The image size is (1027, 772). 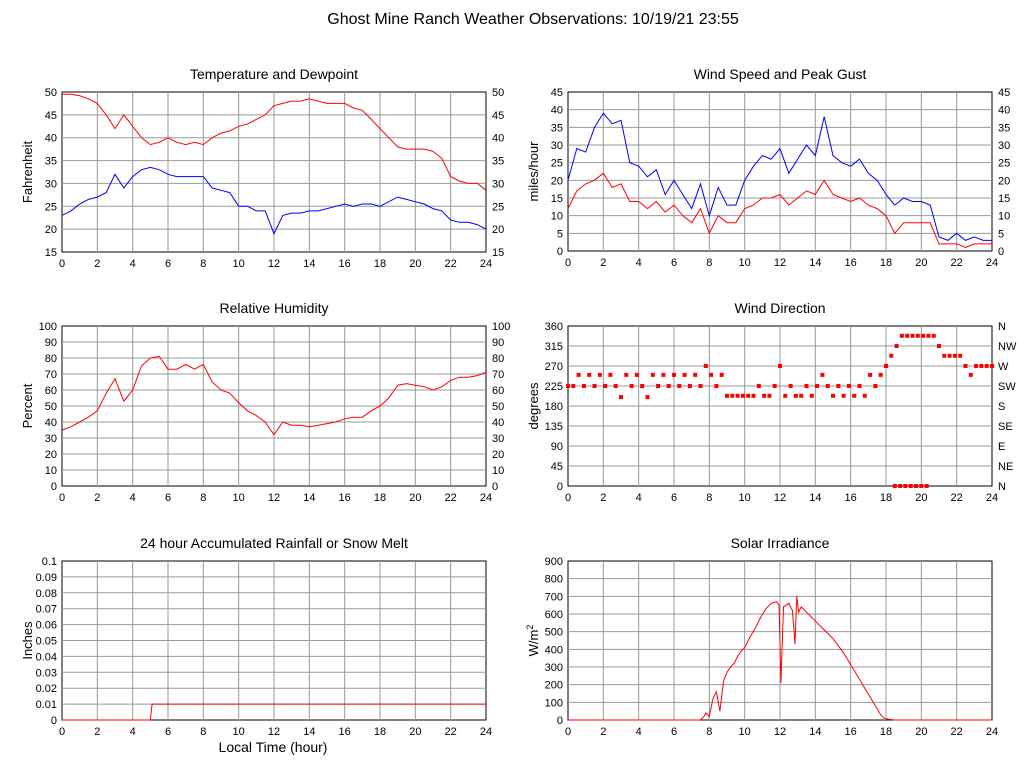 I want to click on y-tick-label: 5, so click(x=560, y=234).